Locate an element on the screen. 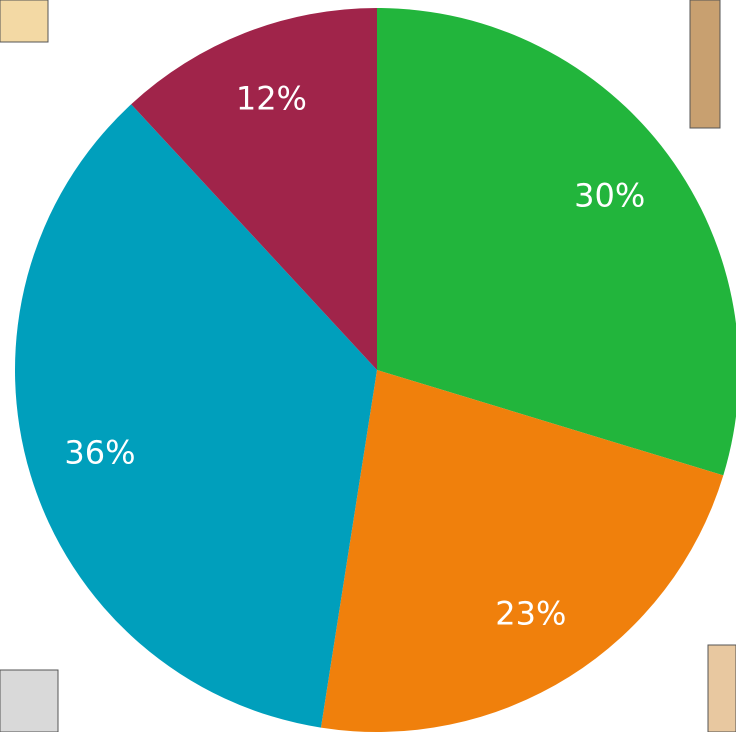 This screenshot has height=732, width=736. person-icon is located at coordinates (705, 64).